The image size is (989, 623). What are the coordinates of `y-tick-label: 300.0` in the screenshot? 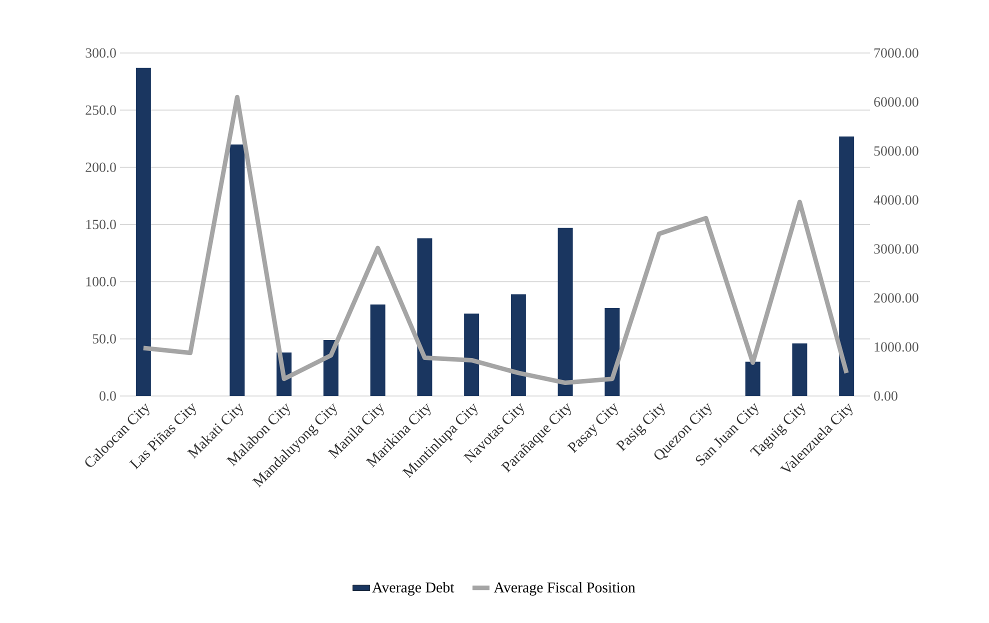 It's located at (101, 53).